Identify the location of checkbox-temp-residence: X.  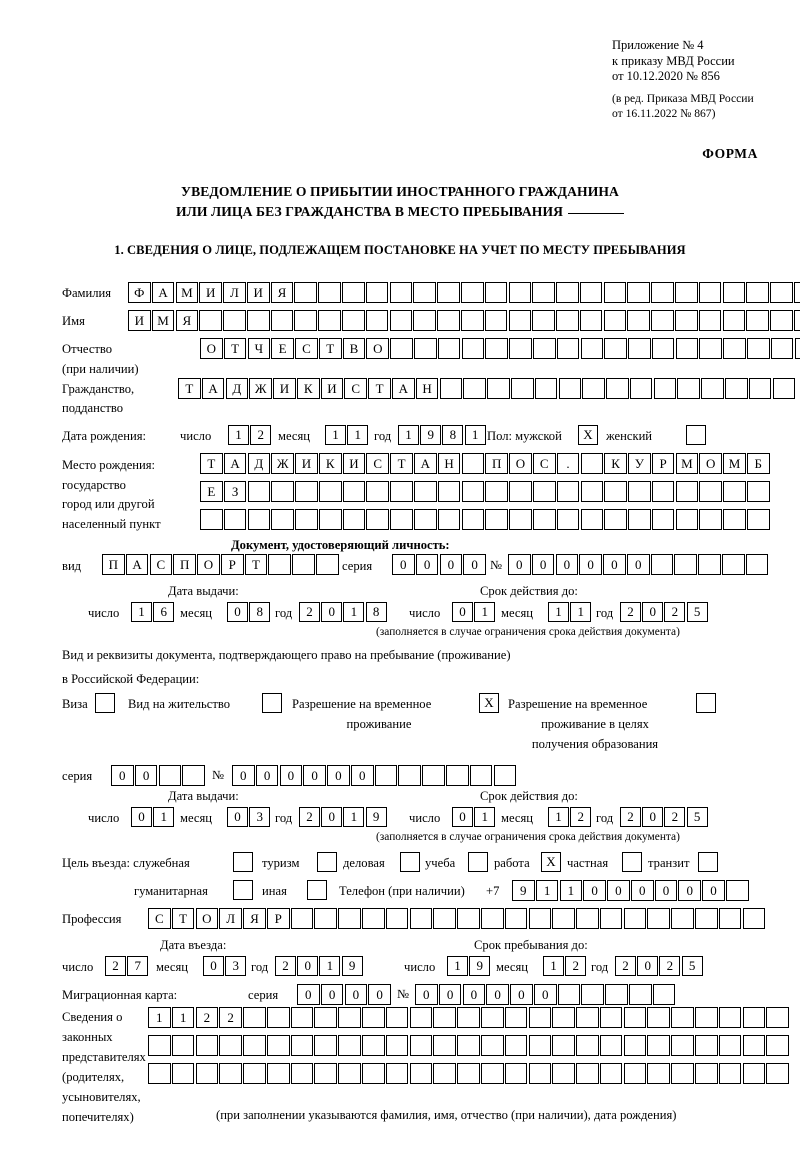
(489, 703).